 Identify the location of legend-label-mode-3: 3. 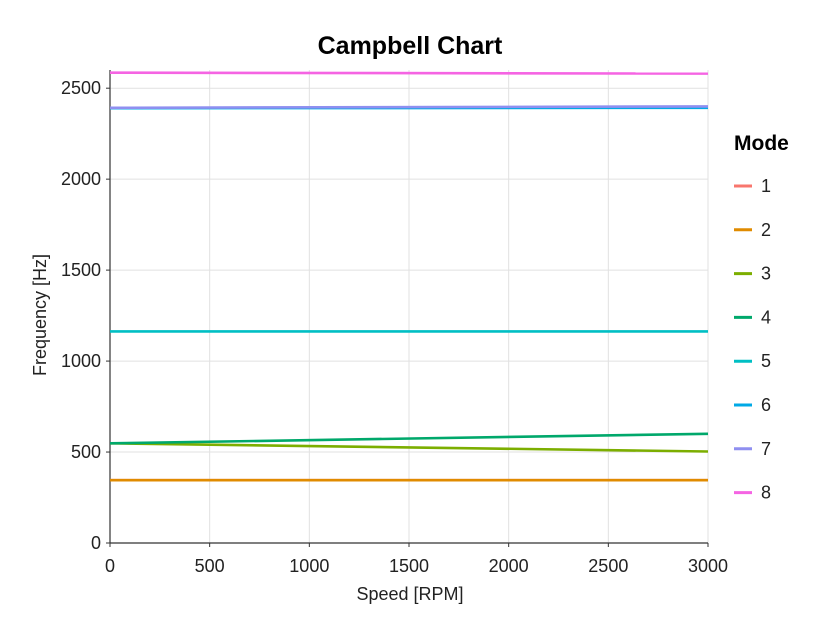
(766, 274).